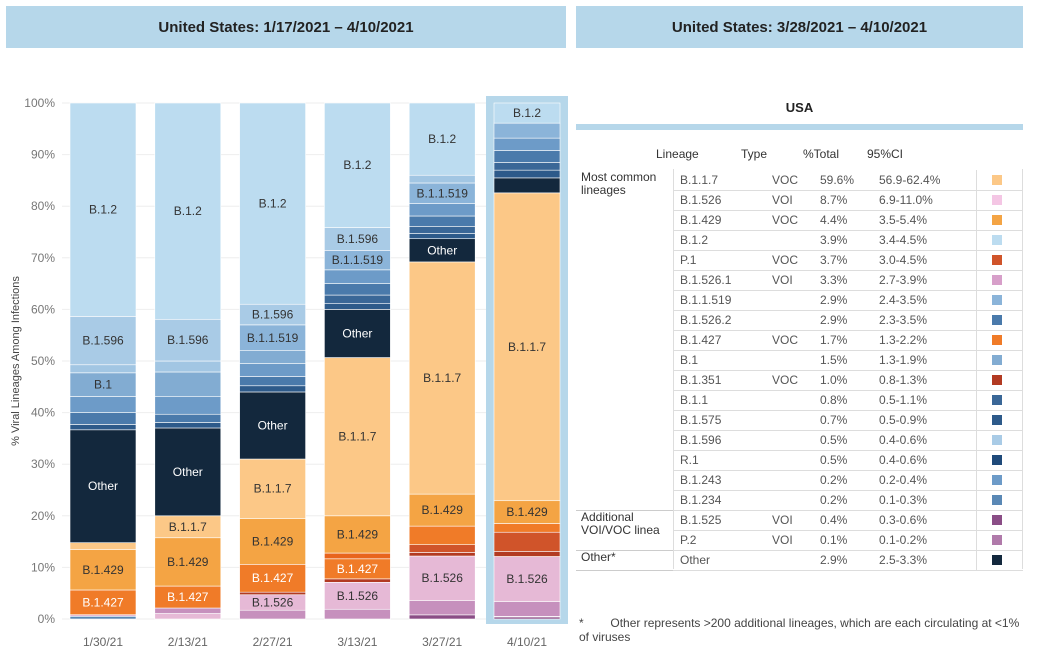 This screenshot has width=1040, height=653. Describe the element at coordinates (624, 560) in the screenshot. I see `table-group: Other*` at that location.